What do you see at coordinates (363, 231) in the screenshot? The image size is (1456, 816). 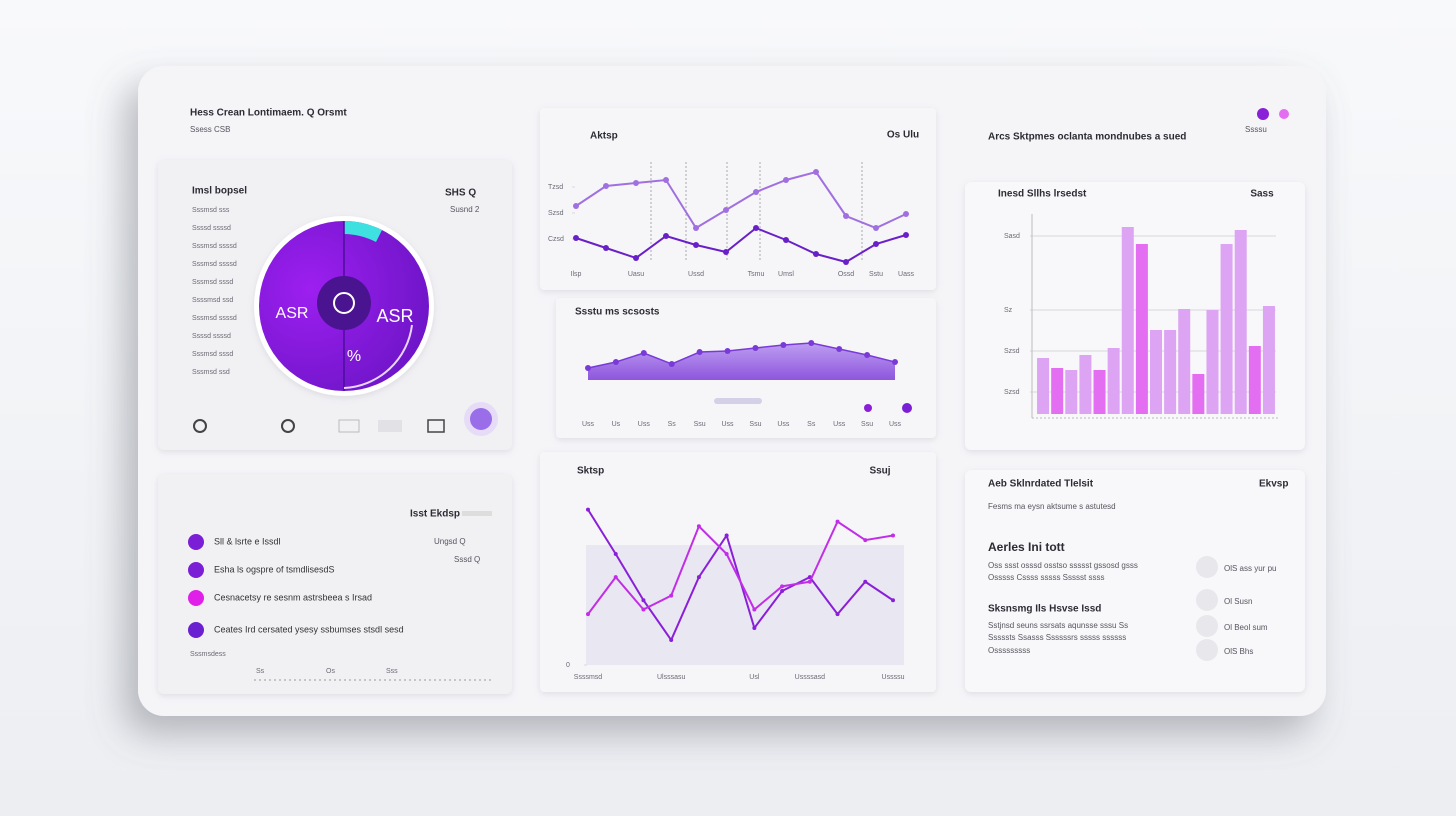 I see `donut-accent` at bounding box center [363, 231].